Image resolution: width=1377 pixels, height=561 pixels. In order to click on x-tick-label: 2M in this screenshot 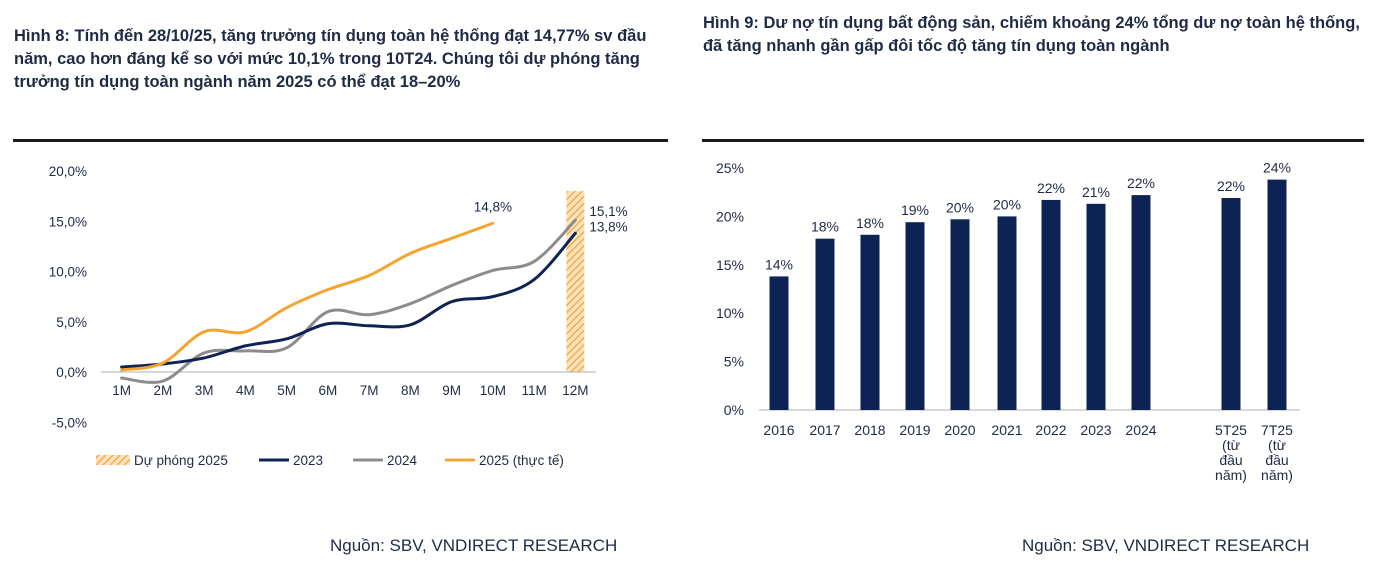, I will do `click(162, 390)`.